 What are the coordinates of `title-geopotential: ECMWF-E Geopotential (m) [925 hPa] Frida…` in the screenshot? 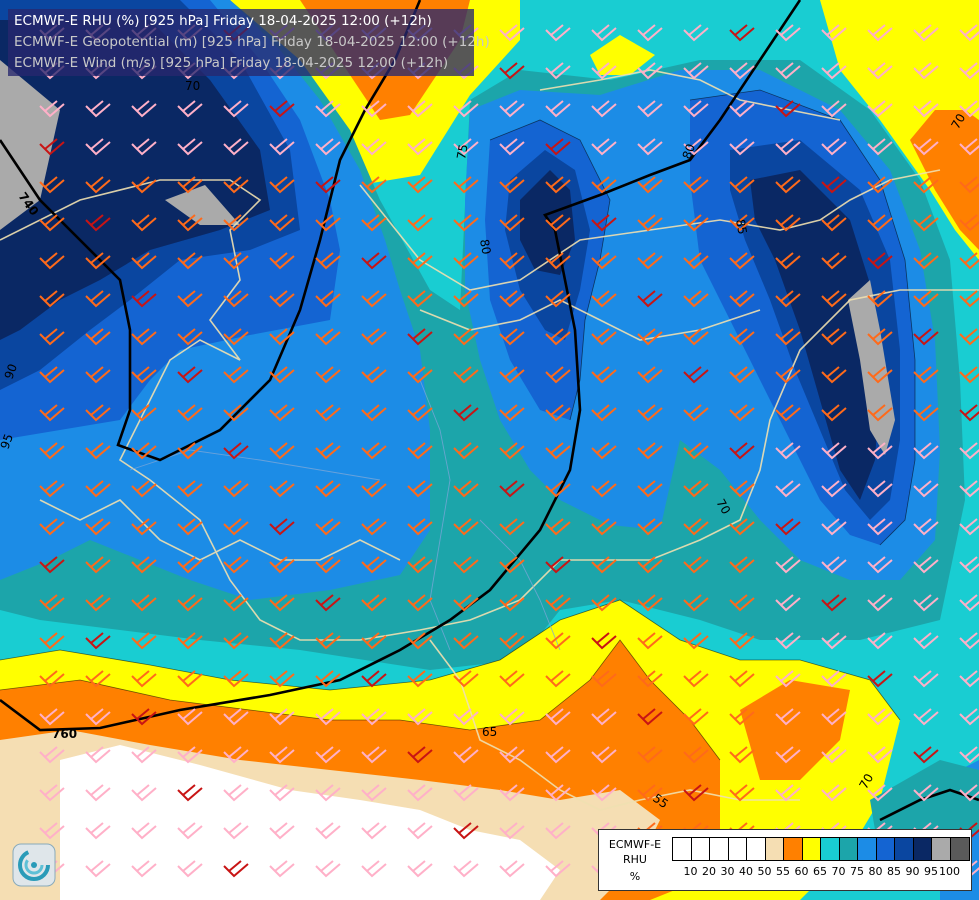 It's located at (252, 42).